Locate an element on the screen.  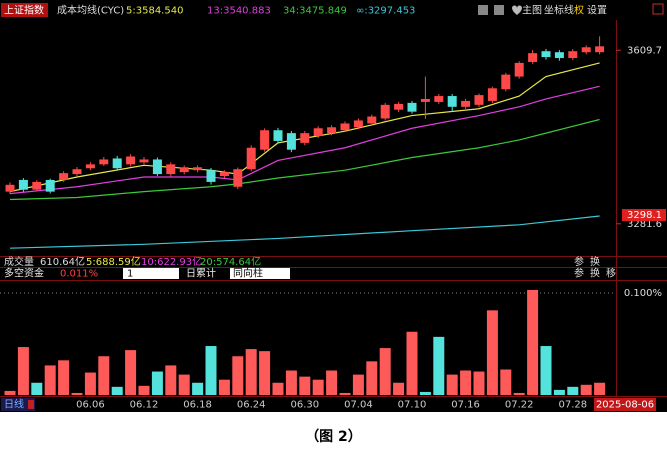
toolbar-icons is located at coordinates (571, 9).